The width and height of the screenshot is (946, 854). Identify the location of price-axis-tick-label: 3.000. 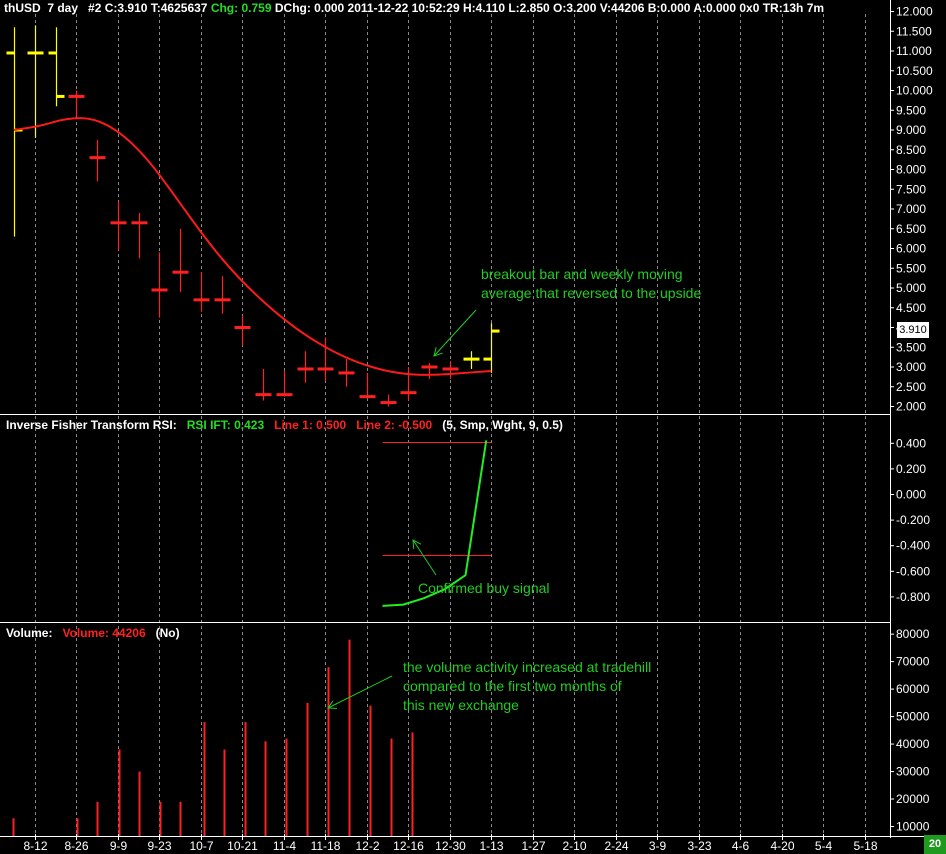
(911, 367).